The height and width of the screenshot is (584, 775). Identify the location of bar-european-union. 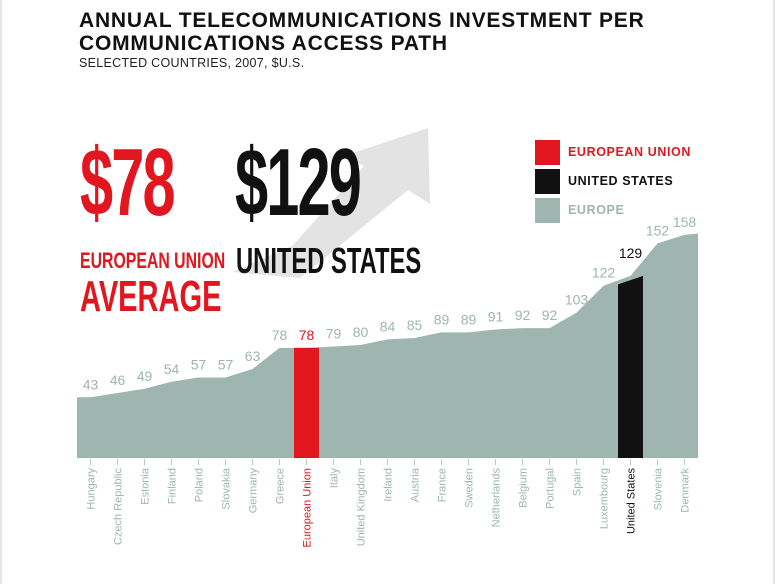
(306, 402).